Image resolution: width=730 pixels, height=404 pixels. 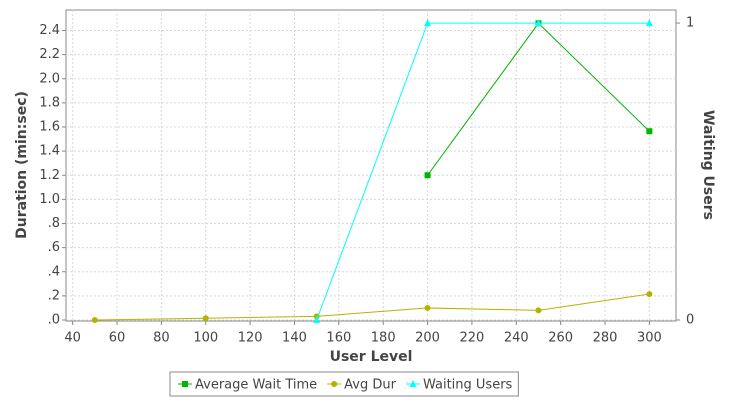 What do you see at coordinates (54, 271) in the screenshot?
I see `y-tick-label: .4` at bounding box center [54, 271].